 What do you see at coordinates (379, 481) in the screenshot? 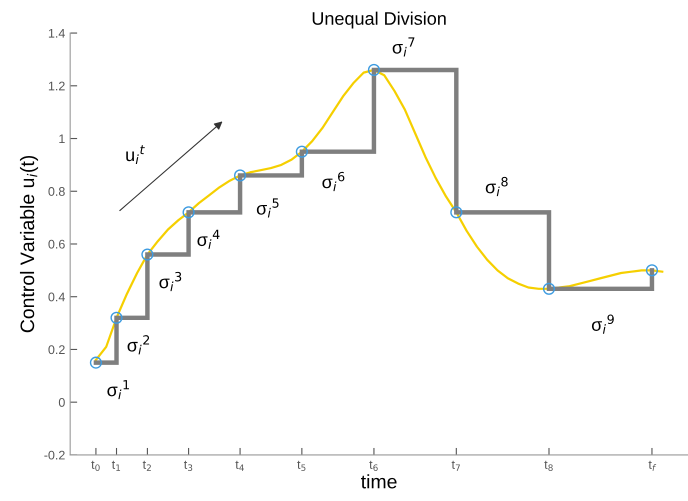
I see `x-axis-title: time` at bounding box center [379, 481].